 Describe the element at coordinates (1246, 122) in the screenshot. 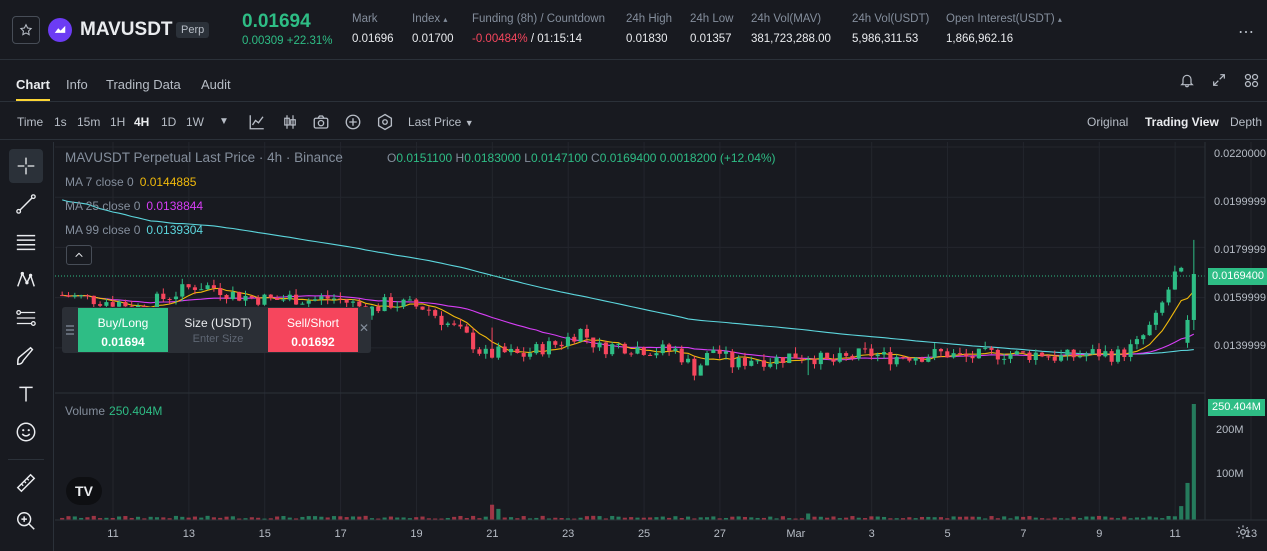

I see `view-depth: Depth` at that location.